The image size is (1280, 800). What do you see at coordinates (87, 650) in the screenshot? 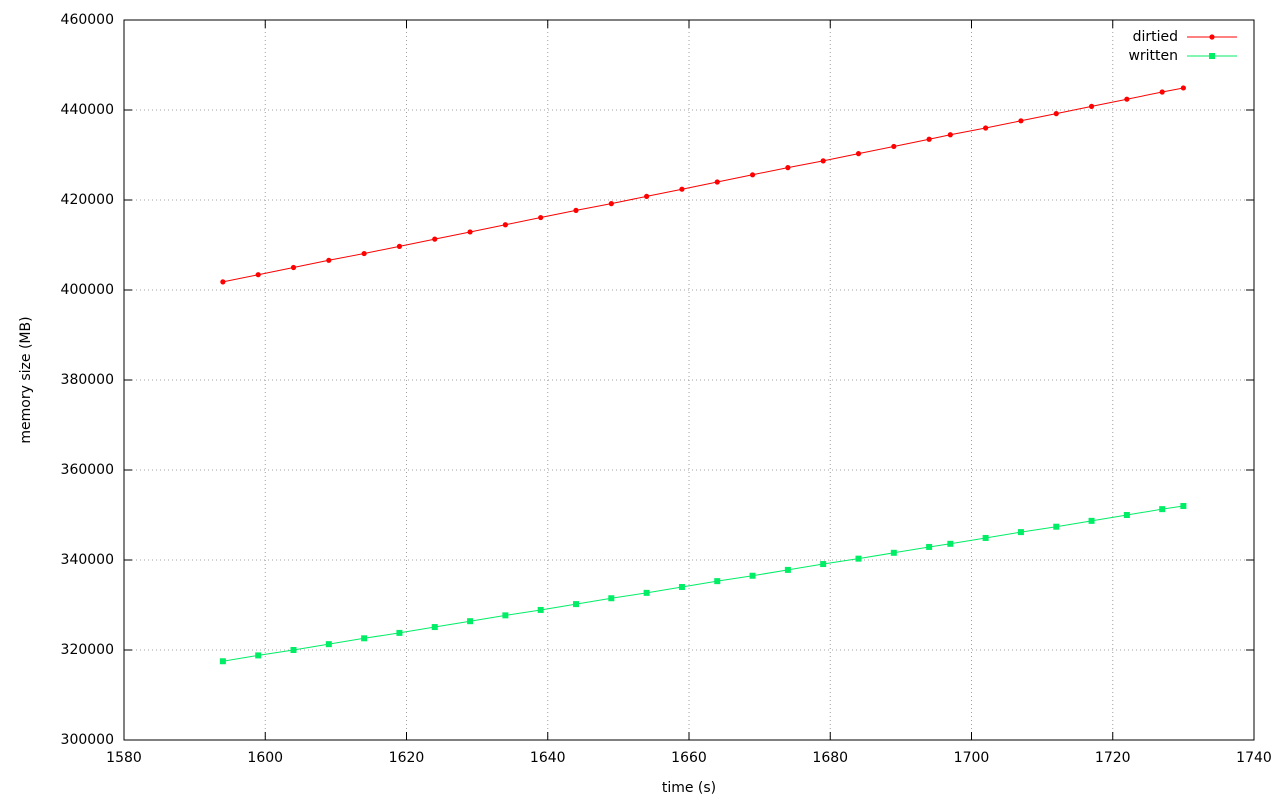
I see `y-tick-label: 320000` at bounding box center [87, 650].